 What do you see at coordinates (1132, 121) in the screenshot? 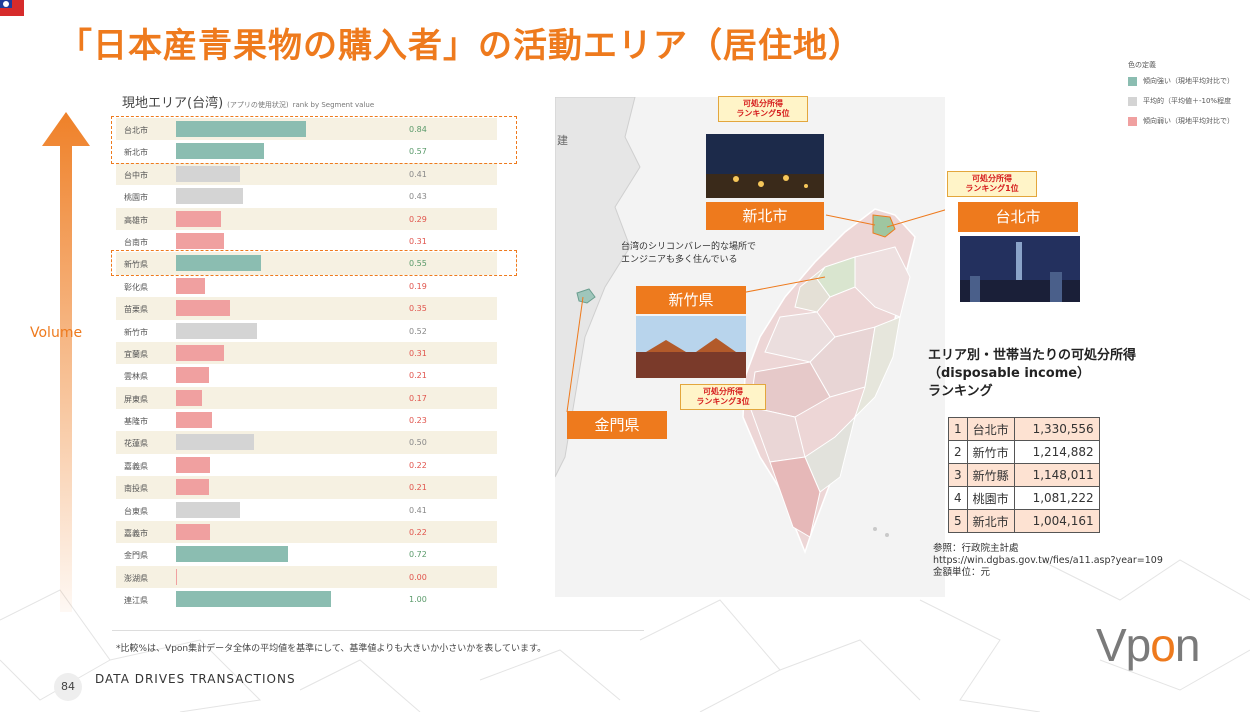
I see `legend-swatch-low` at bounding box center [1132, 121].